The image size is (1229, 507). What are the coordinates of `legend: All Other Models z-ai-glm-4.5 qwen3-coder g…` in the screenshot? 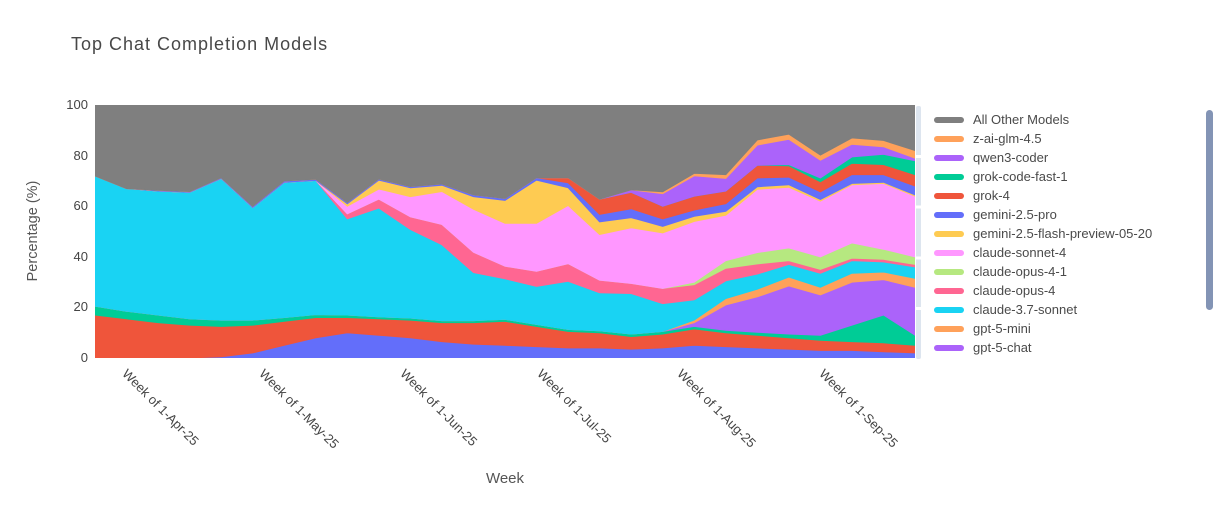 It's located at (1066, 233).